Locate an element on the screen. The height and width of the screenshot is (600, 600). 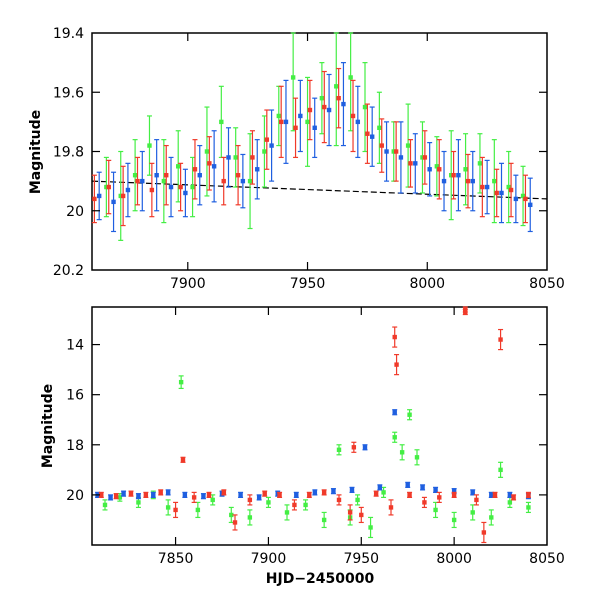
y-tick-label: 20 is located at coordinates (75, 496).